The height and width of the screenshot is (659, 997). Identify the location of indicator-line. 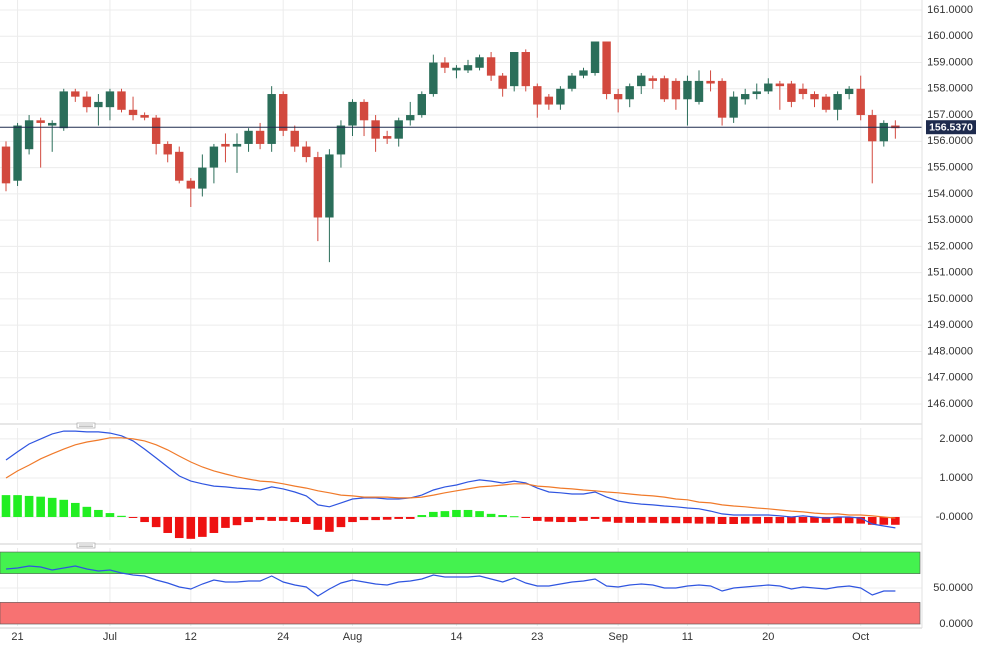
(450, 479).